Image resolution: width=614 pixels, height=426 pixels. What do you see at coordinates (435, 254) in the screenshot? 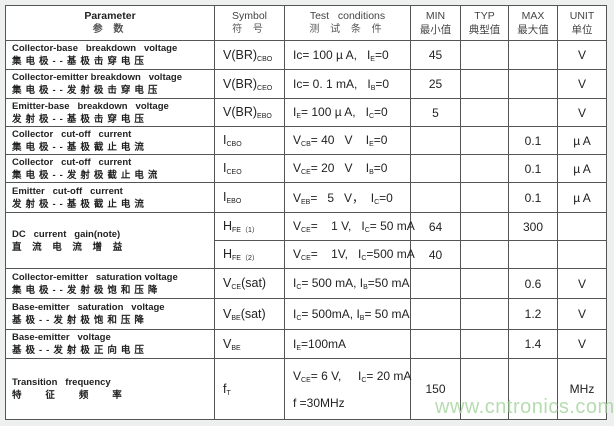
I see `min-cell: 40` at bounding box center [435, 254].